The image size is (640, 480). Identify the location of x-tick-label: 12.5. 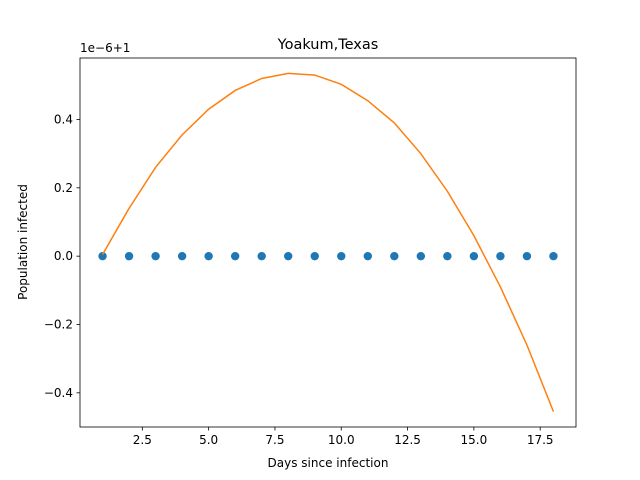
(407, 440).